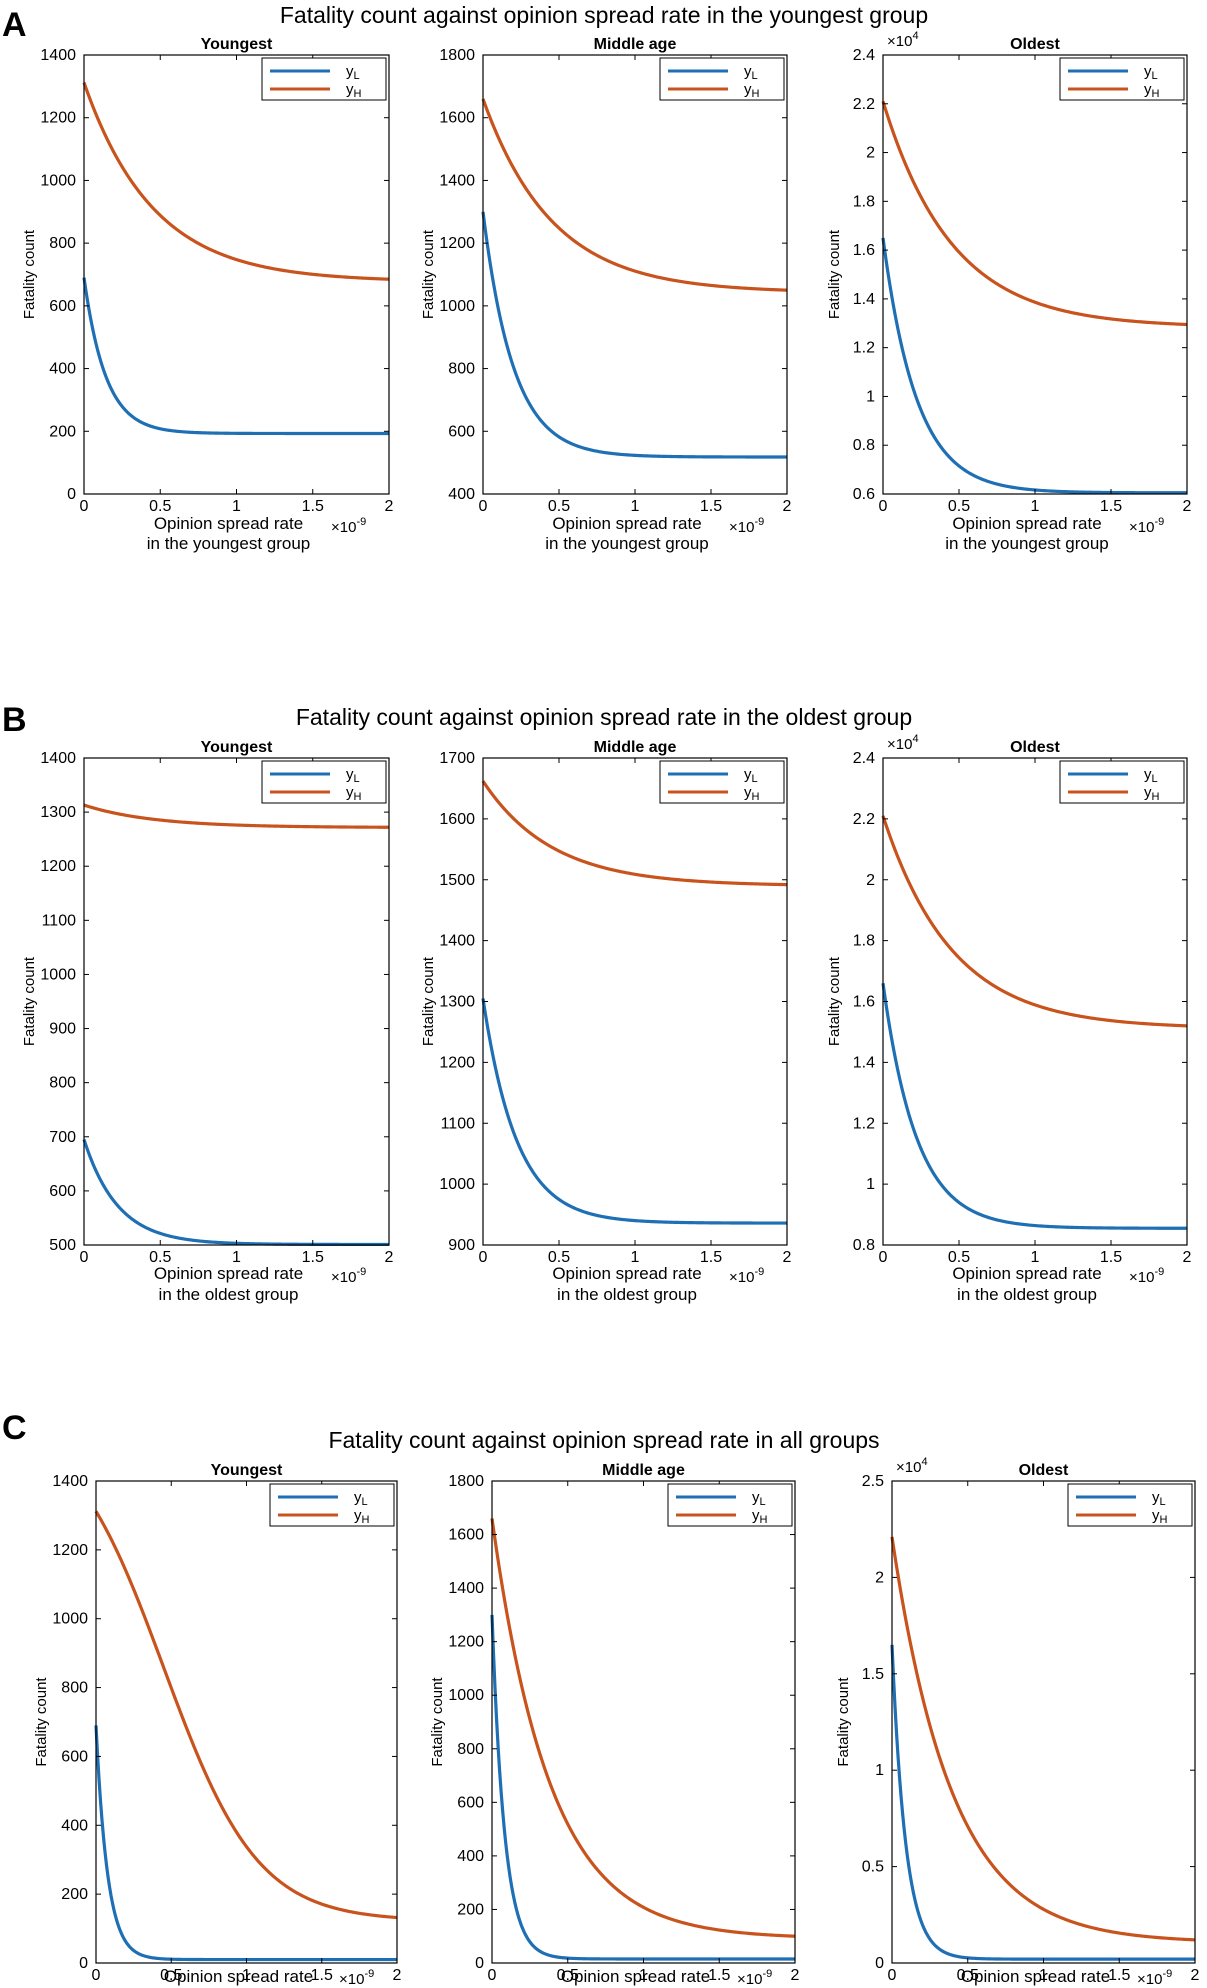 The width and height of the screenshot is (1207, 1988). I want to click on y-tick-label: 1.2, so click(864, 348).